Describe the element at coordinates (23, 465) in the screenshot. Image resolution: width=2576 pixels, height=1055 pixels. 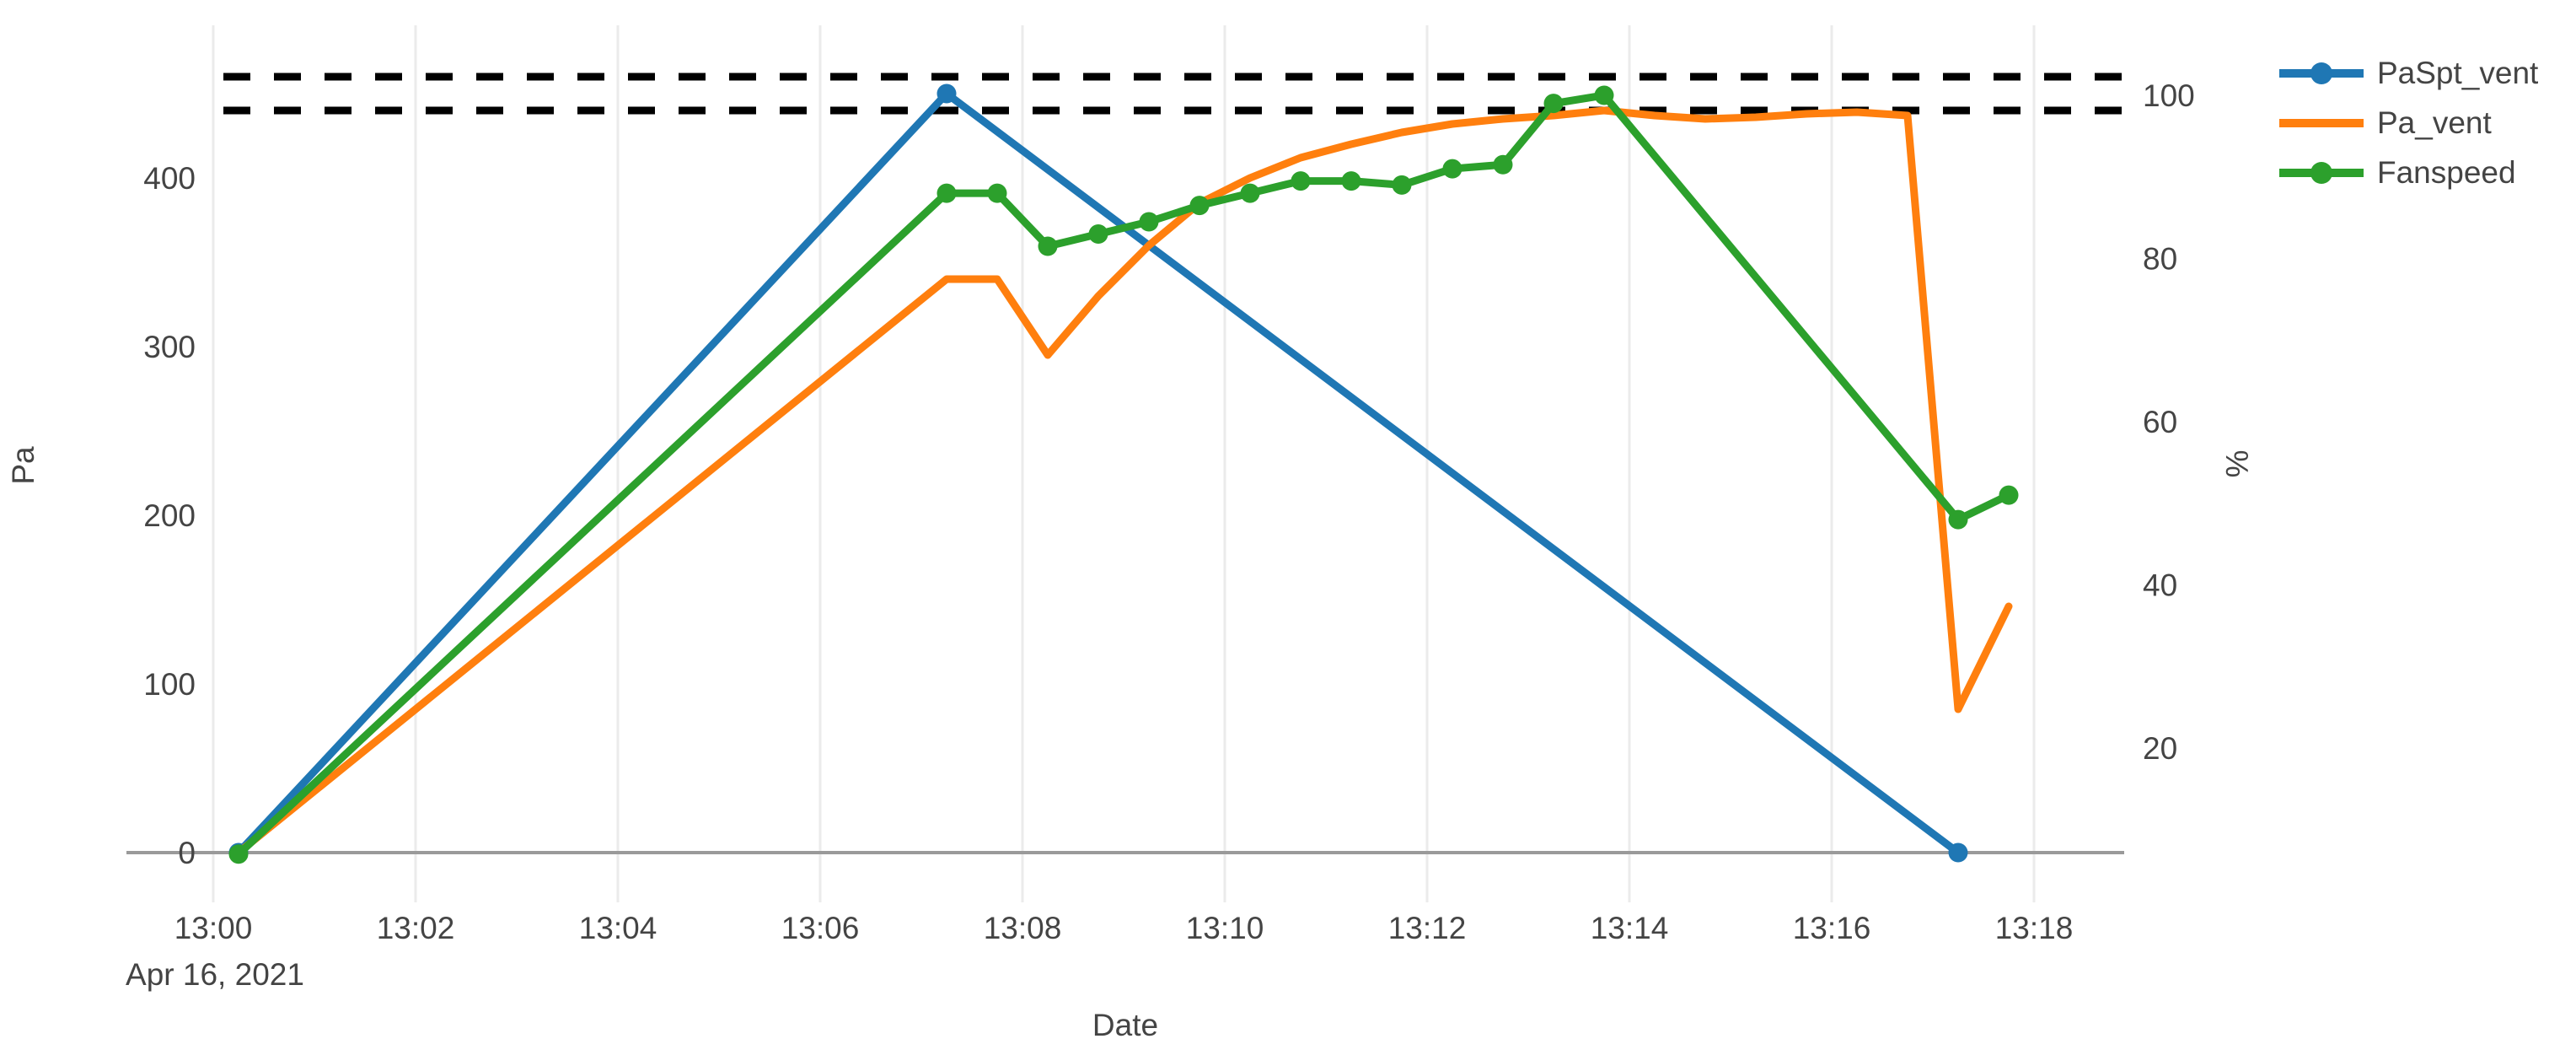
I see `left-axis-title: Pa` at that location.